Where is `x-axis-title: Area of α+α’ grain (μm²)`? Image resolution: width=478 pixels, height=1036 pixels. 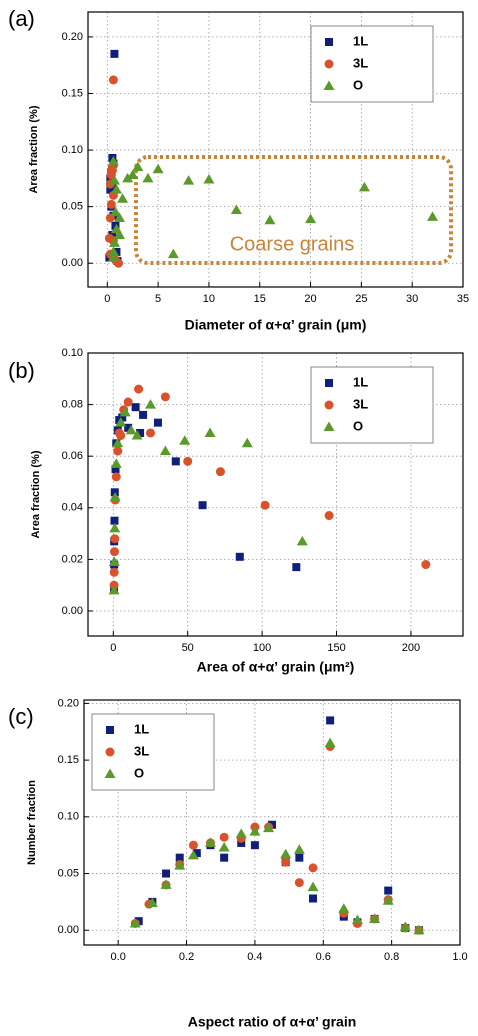
x-axis-title: Area of α+α’ grain (μm²) is located at coordinates (276, 667).